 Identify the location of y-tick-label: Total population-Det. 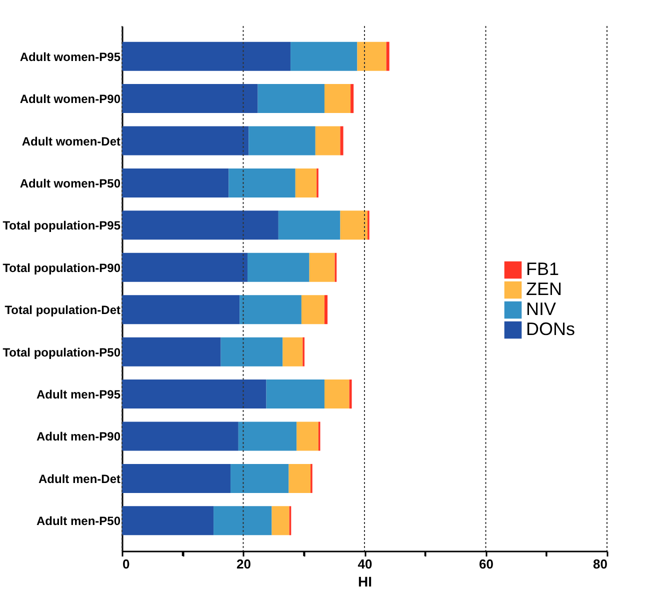
(62, 310).